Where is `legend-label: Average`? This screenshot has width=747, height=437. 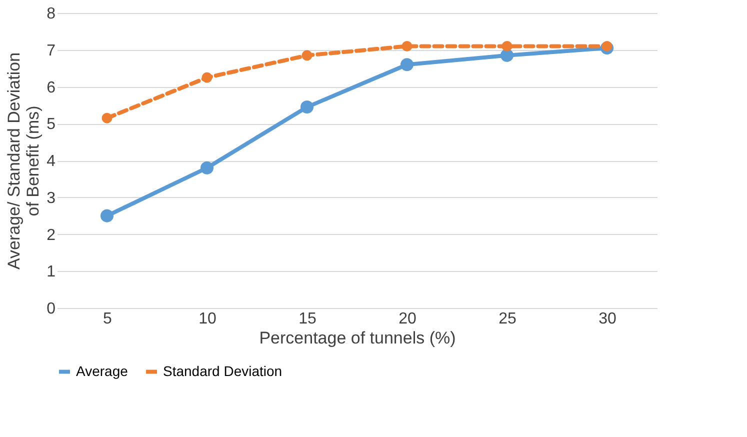
legend-label: Average is located at coordinates (102, 370).